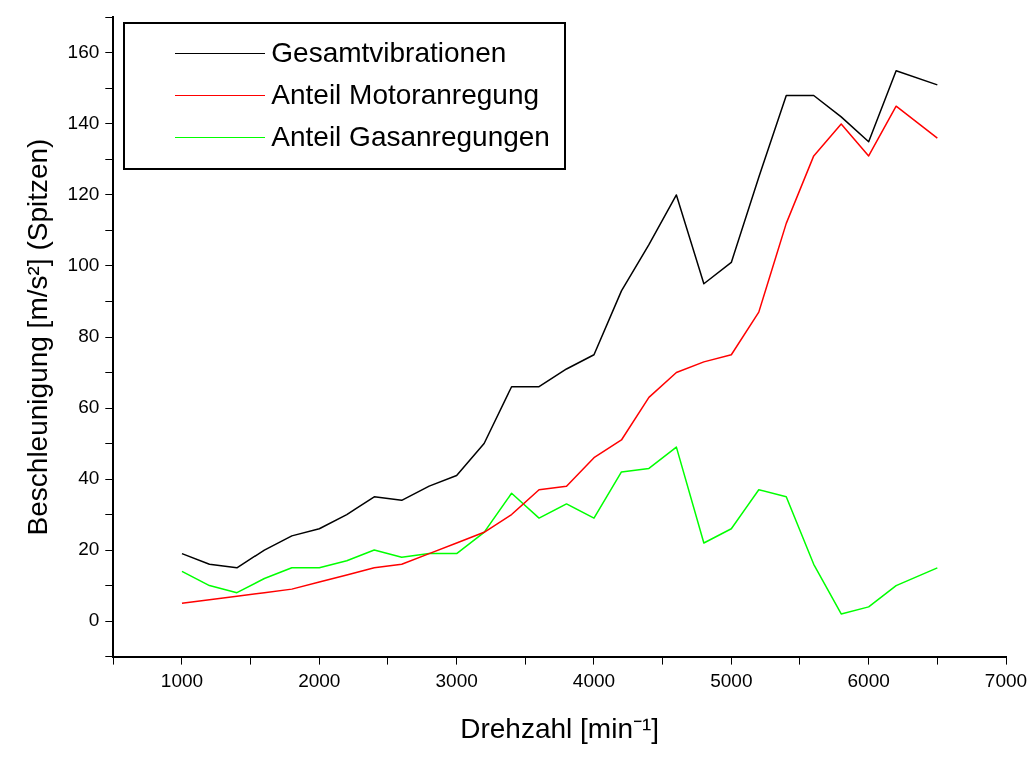 The image size is (1034, 757). What do you see at coordinates (37, 337) in the screenshot?
I see `y-axis-title: Beschleunigung [m/s²] (Spitzen)` at bounding box center [37, 337].